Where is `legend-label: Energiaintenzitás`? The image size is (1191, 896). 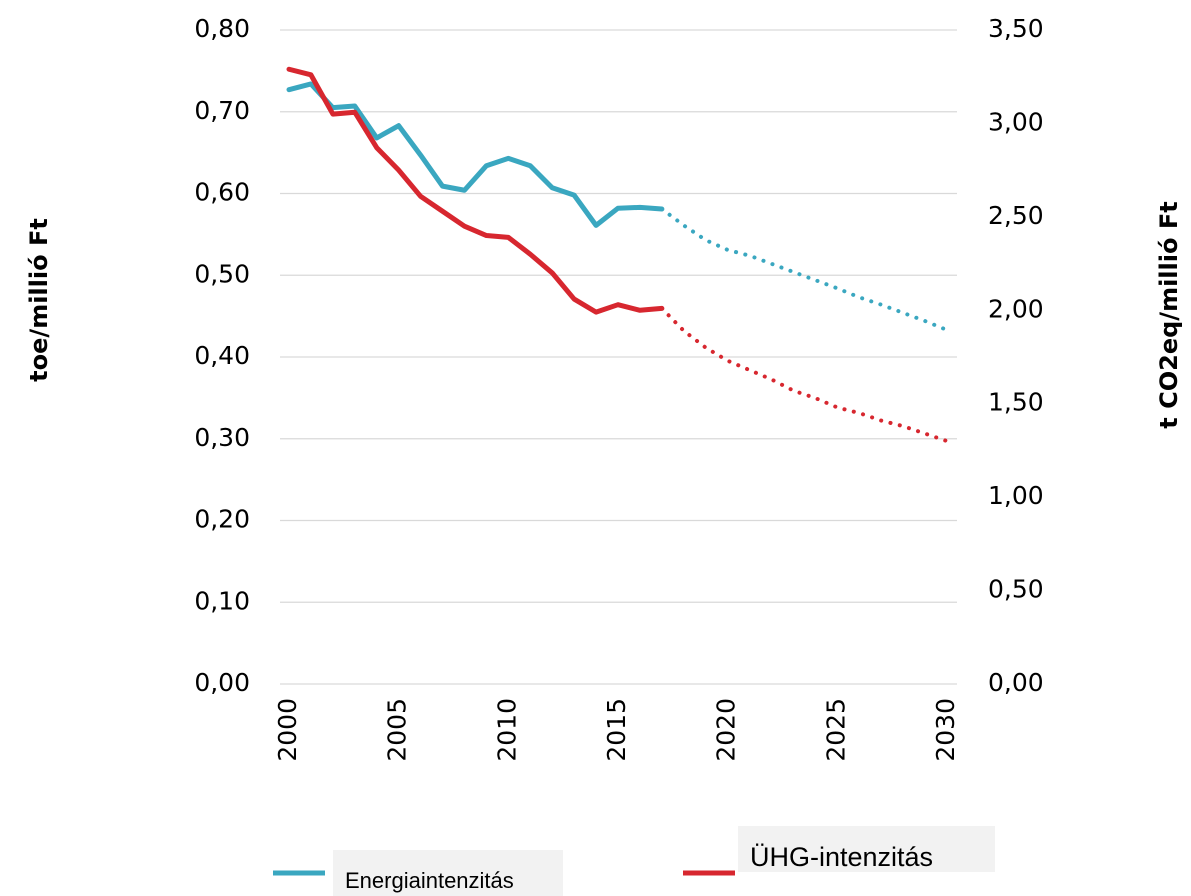
legend-label: Energiaintenzitás is located at coordinates (429, 880).